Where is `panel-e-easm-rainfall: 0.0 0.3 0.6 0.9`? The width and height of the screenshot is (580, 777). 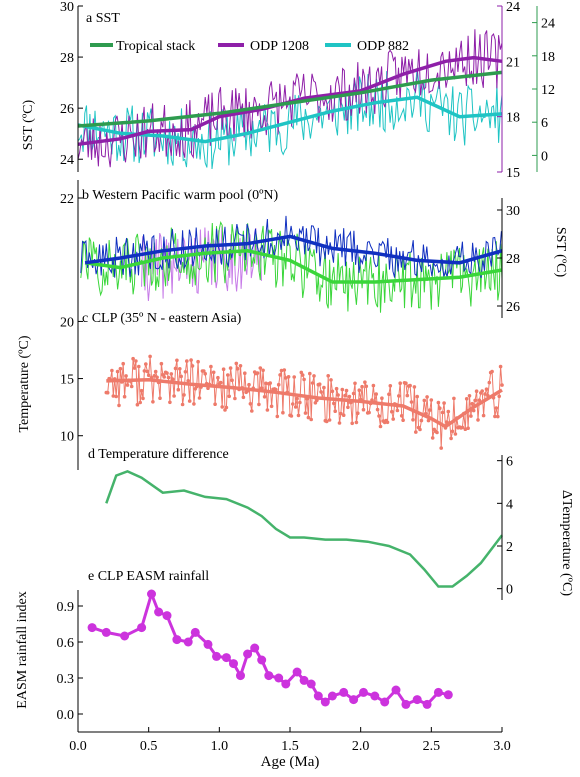
panel-e-easm-rainfall: 0.0 0.3 0.6 0.9 is located at coordinates (255, 660).